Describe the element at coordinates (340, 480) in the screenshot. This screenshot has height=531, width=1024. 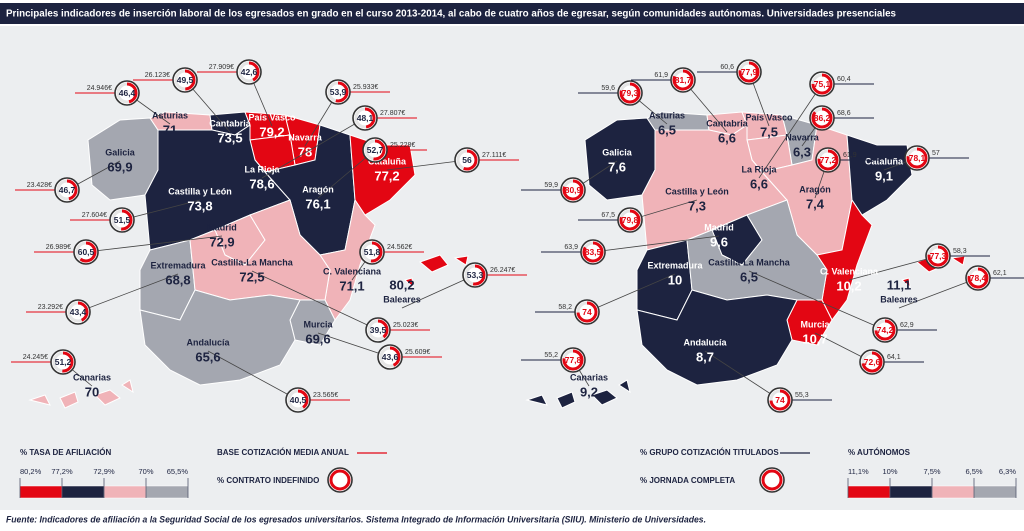
I see `legend-ring-inner` at that location.